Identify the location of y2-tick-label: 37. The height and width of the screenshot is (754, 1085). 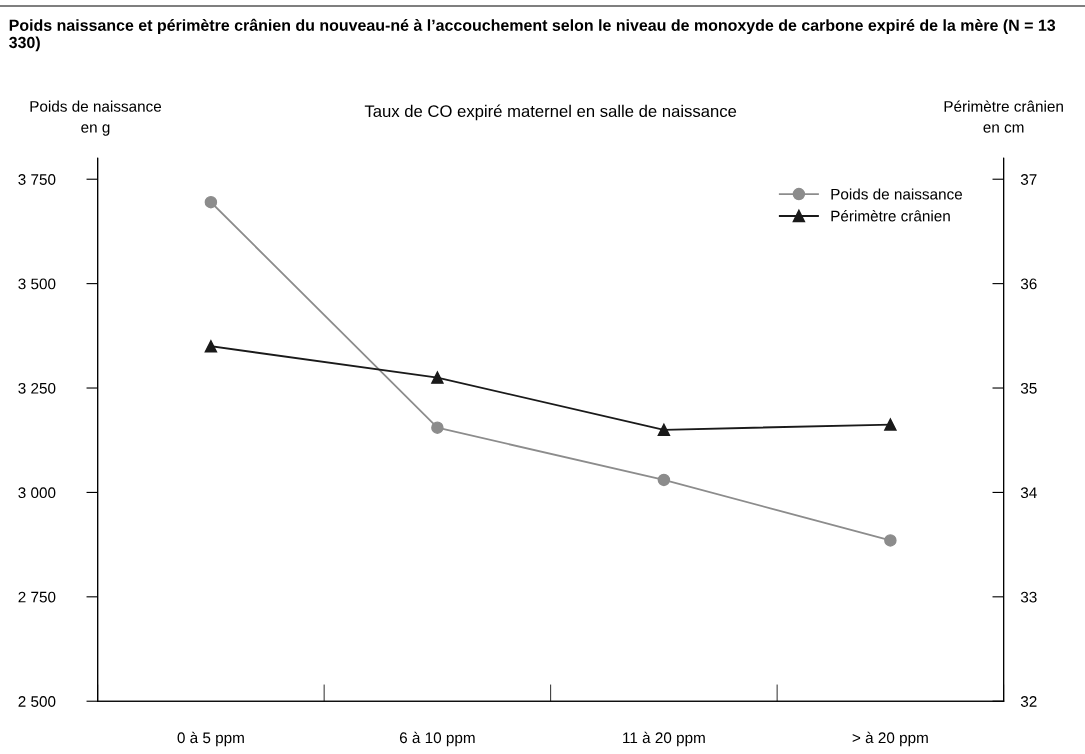
(1028, 179).